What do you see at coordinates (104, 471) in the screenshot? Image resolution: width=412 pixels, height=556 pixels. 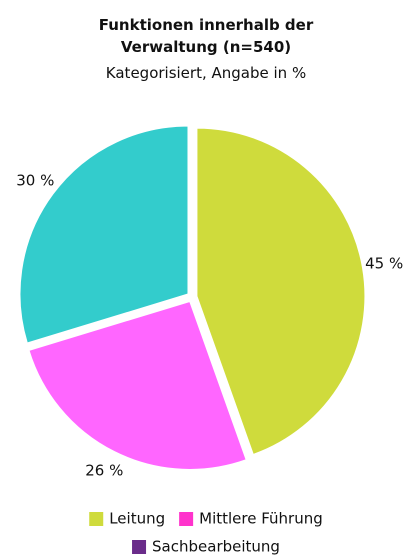 I see `data-label: 26 %` at bounding box center [104, 471].